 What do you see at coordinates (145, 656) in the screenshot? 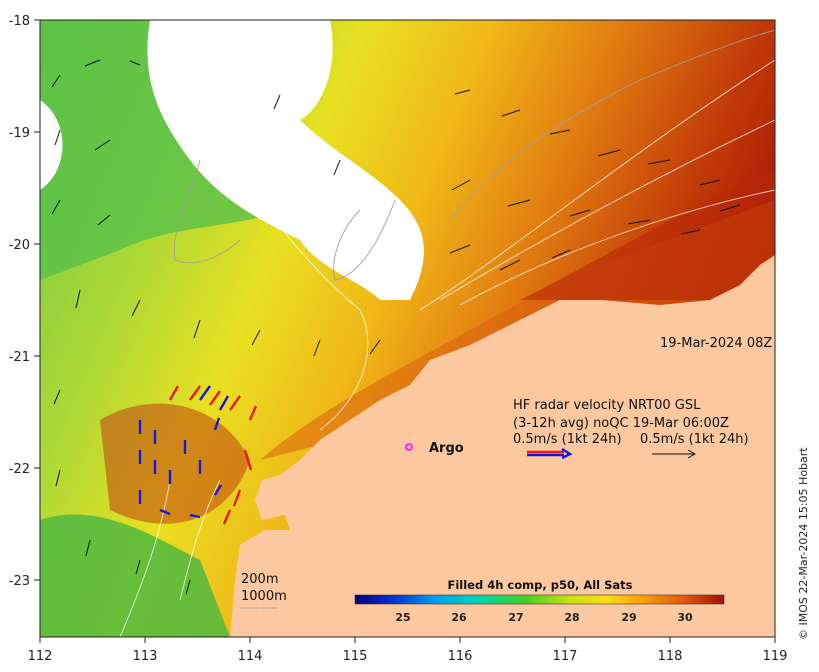
I see `lon-tick-label: 113` at bounding box center [145, 656].